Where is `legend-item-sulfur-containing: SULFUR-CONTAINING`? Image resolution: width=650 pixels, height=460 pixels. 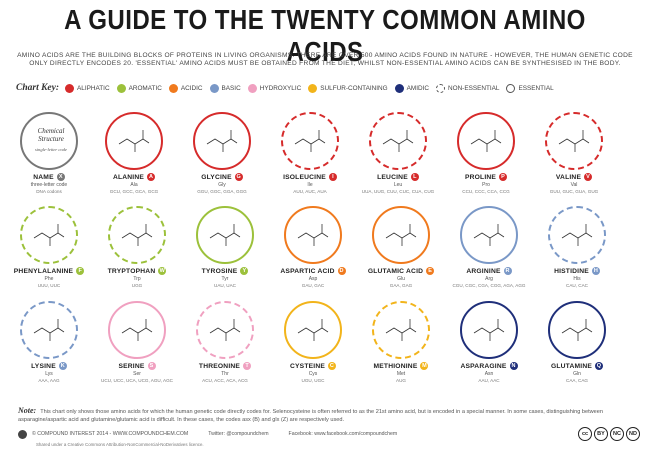
legend-item-sulfur-containing: SULFUR-CONTAINING is located at coordinates (348, 88).